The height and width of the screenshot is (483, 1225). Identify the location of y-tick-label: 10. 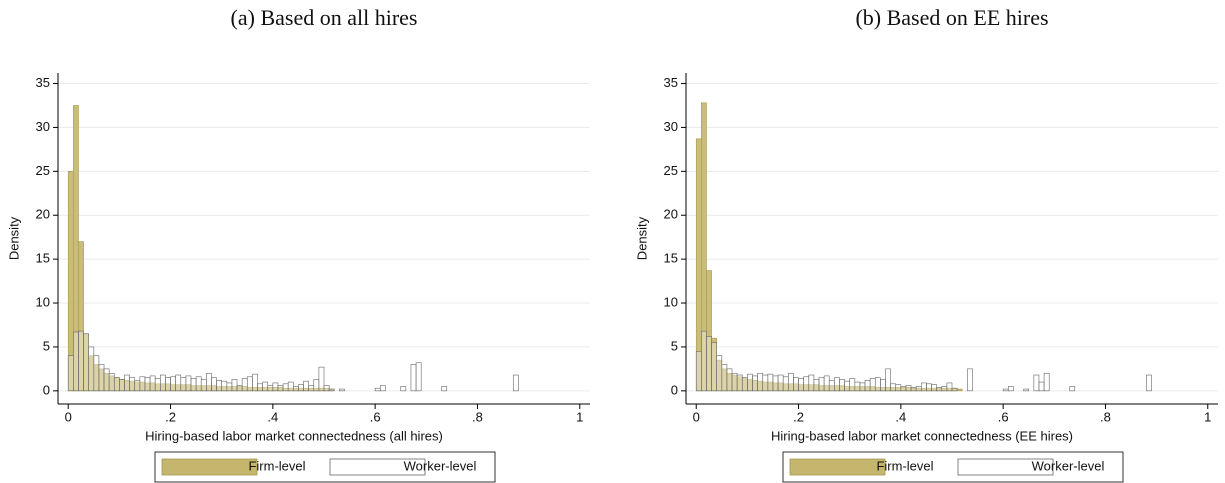
(43, 301).